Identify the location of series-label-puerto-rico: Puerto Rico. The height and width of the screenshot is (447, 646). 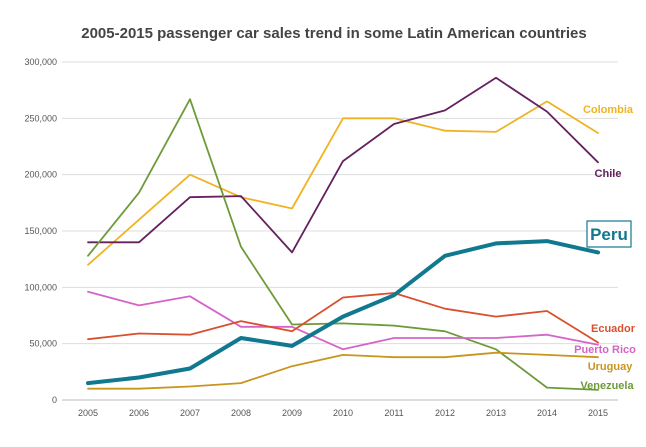
(605, 350).